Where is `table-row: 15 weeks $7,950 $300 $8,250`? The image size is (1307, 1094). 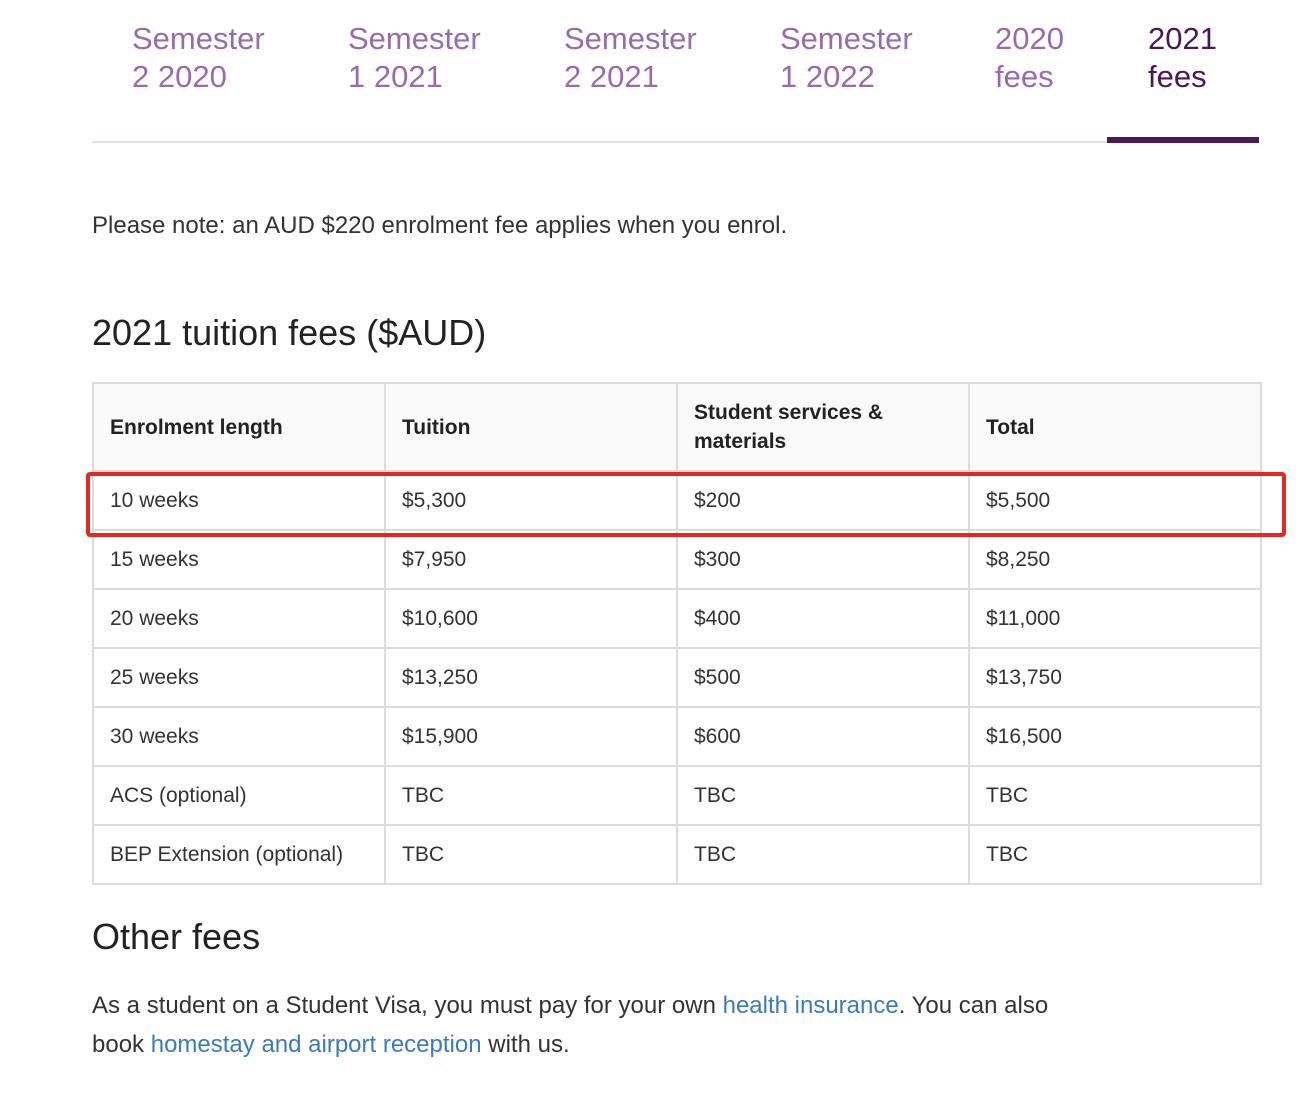
table-row: 15 weeks $7,950 $300 $8,250 is located at coordinates (677, 559).